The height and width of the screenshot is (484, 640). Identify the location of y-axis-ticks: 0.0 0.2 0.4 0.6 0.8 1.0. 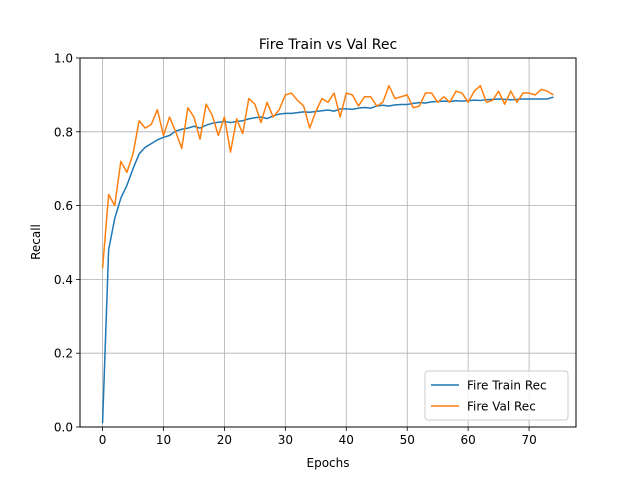
(67, 243).